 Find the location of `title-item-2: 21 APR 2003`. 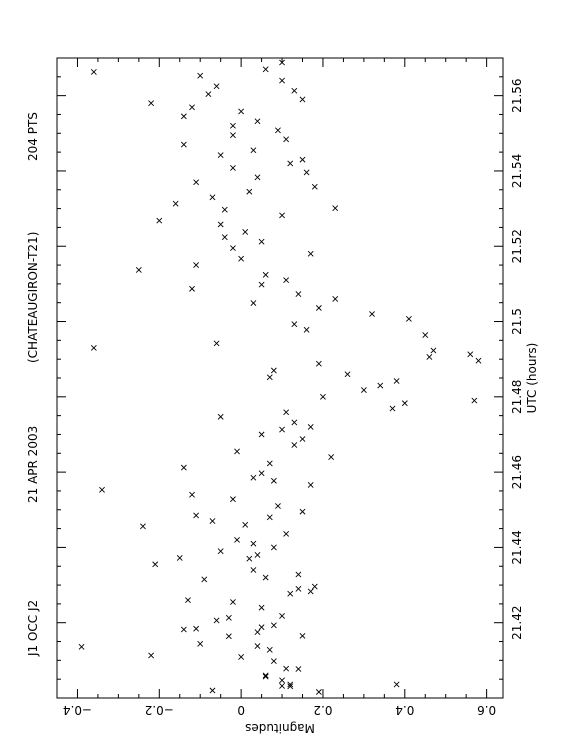

title-item-2: 21 APR 2003 is located at coordinates (33, 464).